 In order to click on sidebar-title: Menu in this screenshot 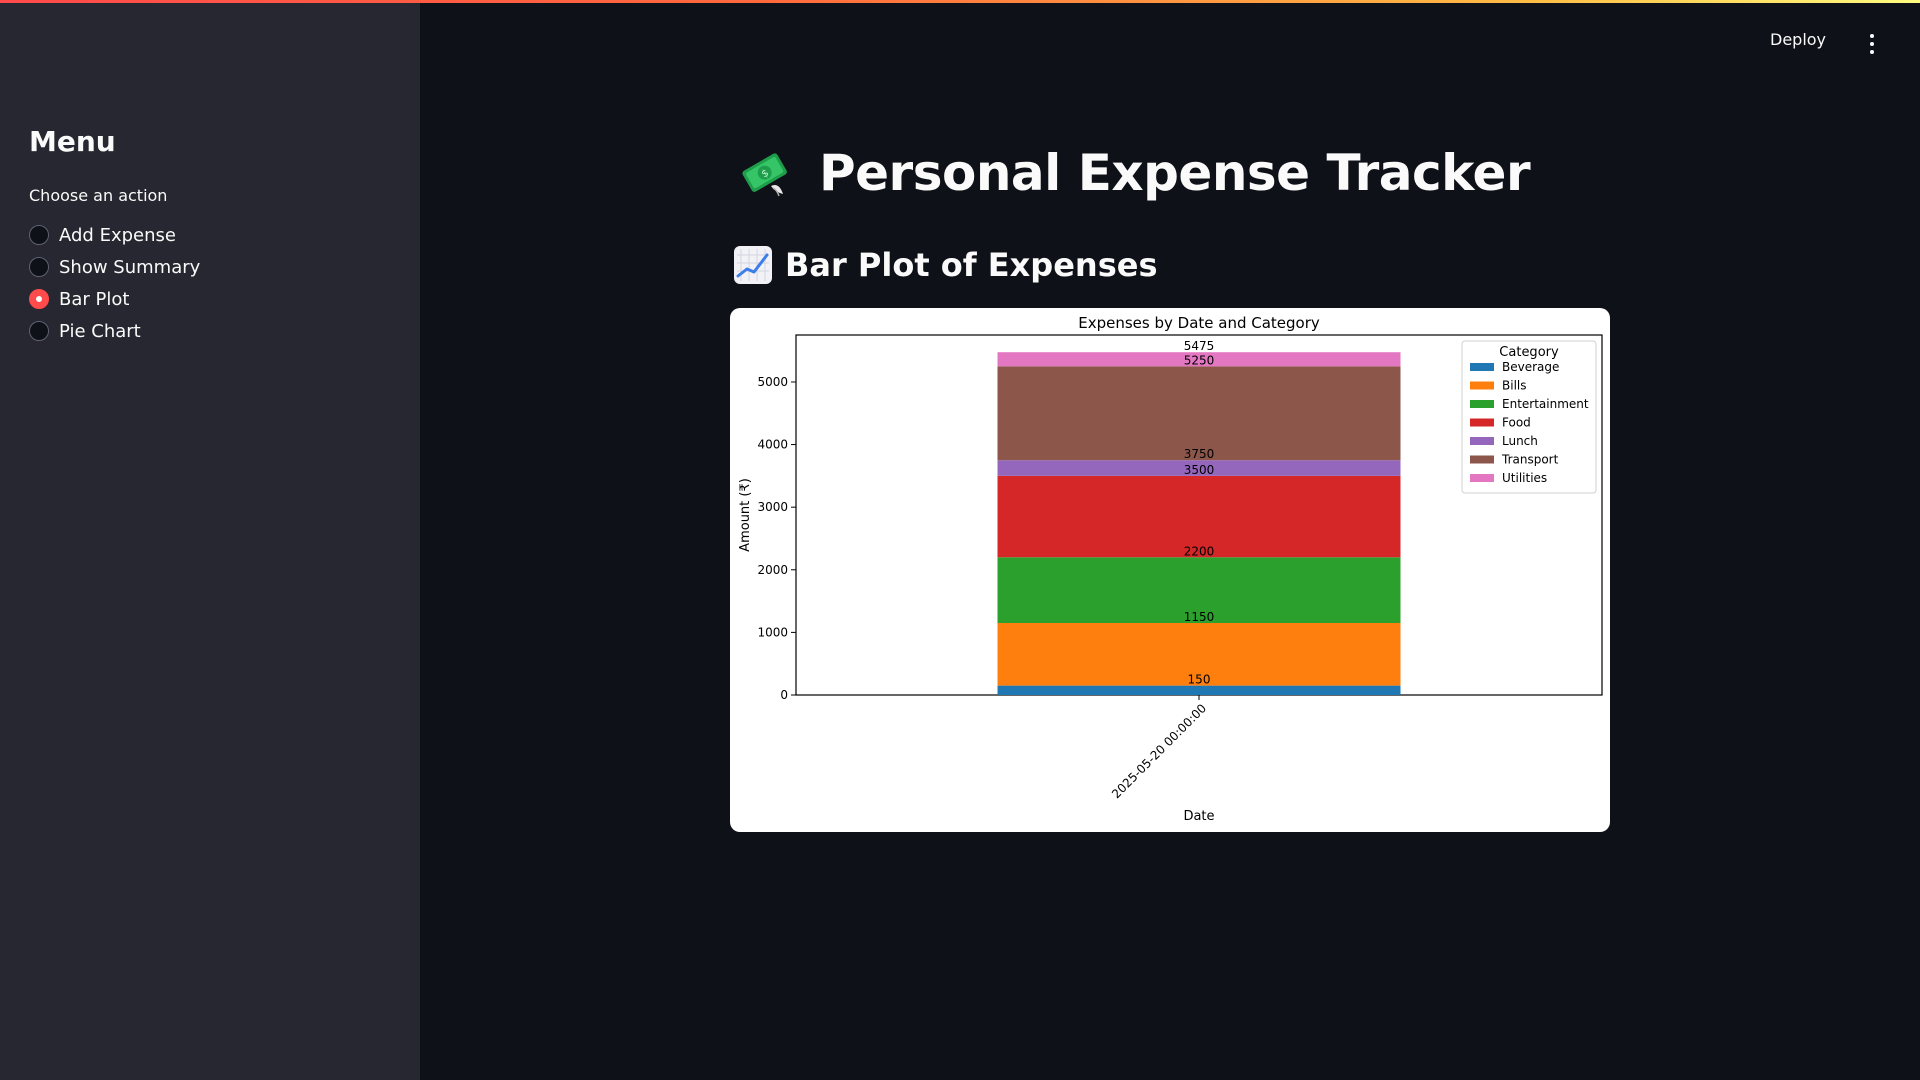, I will do `click(72, 141)`.